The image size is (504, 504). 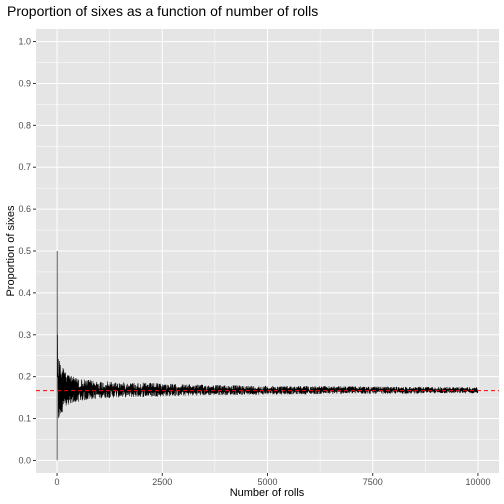 I want to click on y-tick-label: 0.9, so click(x=24, y=83).